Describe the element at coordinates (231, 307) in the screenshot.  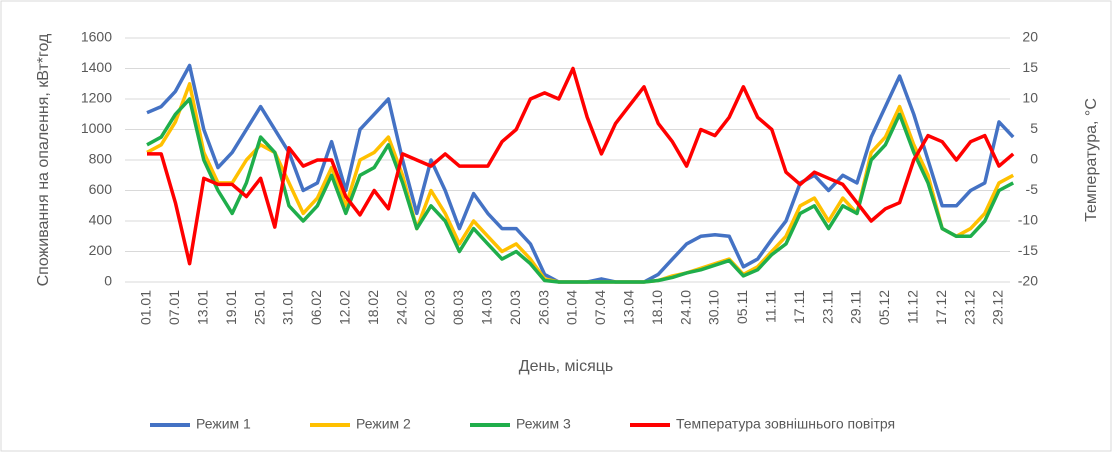
I see `x-tick-label: 19.01` at that location.